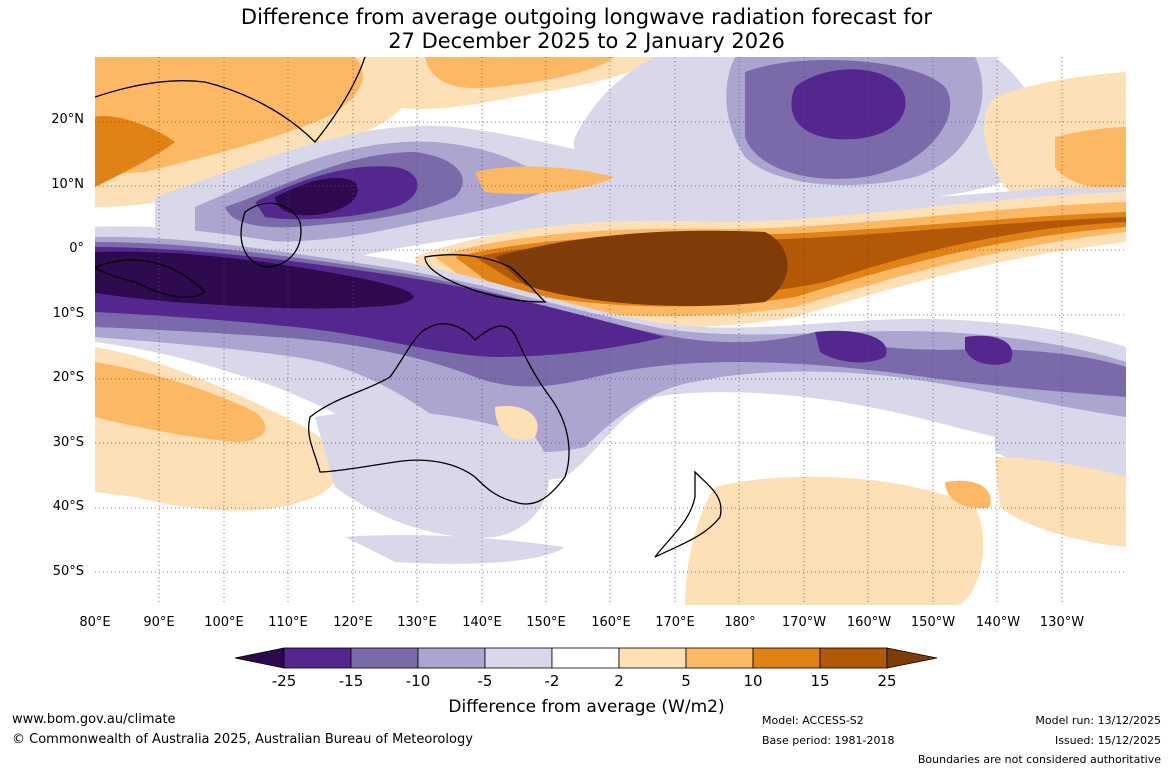 Image resolution: width=1173 pixels, height=770 pixels. What do you see at coordinates (151, 278) in the screenshot?
I see `coastline-sumatra` at bounding box center [151, 278].